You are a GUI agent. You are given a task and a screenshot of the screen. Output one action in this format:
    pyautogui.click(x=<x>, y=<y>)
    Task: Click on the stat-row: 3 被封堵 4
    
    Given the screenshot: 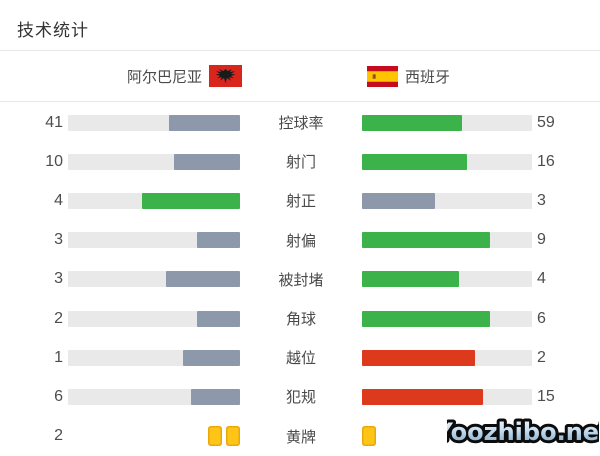 What is the action you would take?
    pyautogui.click(x=300, y=279)
    